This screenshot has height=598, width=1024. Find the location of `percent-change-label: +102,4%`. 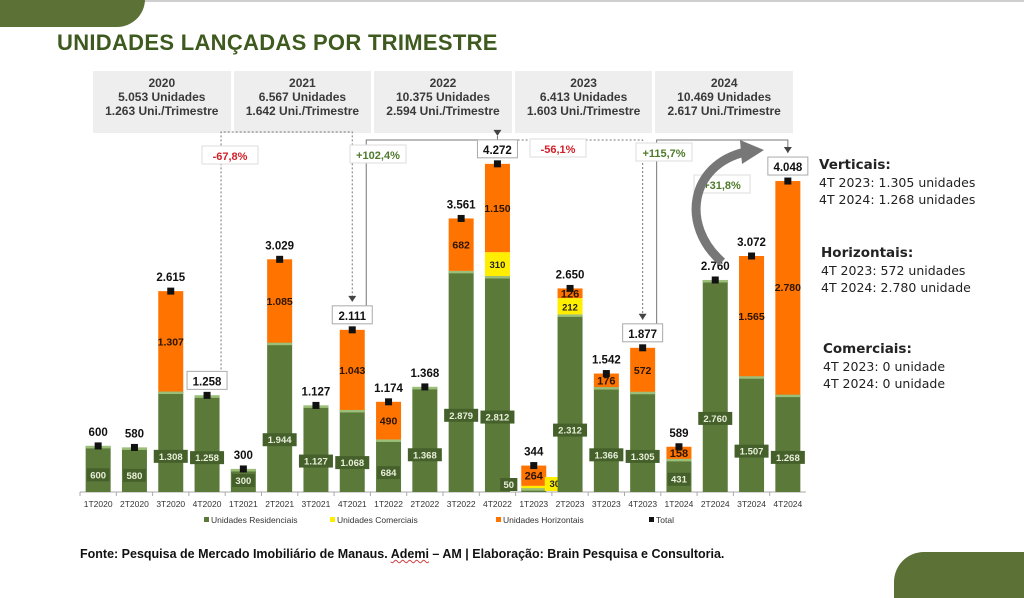

percent-change-label: +102,4% is located at coordinates (378, 156).